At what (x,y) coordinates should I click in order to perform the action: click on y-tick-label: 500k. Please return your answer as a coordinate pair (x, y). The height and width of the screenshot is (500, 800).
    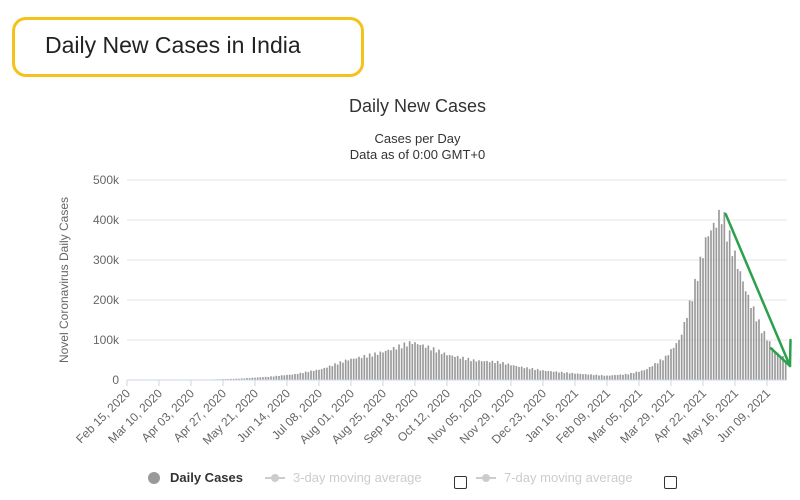
    Looking at the image, I should click on (106, 180).